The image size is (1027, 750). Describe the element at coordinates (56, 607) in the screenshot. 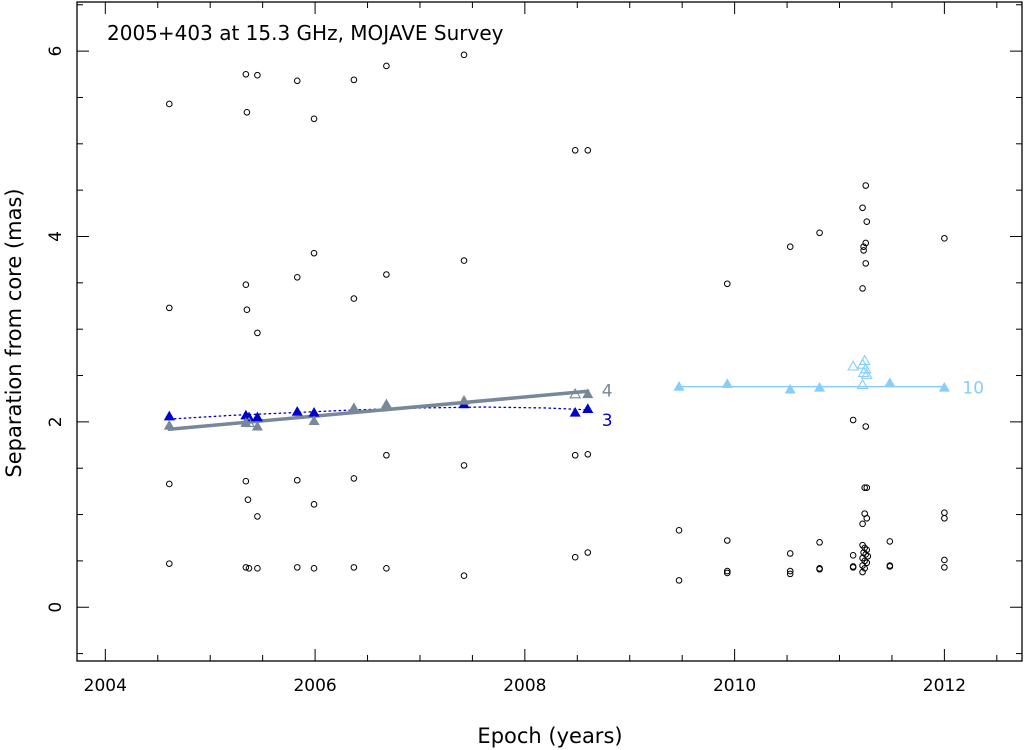

I see `y-tick-label: 0` at that location.